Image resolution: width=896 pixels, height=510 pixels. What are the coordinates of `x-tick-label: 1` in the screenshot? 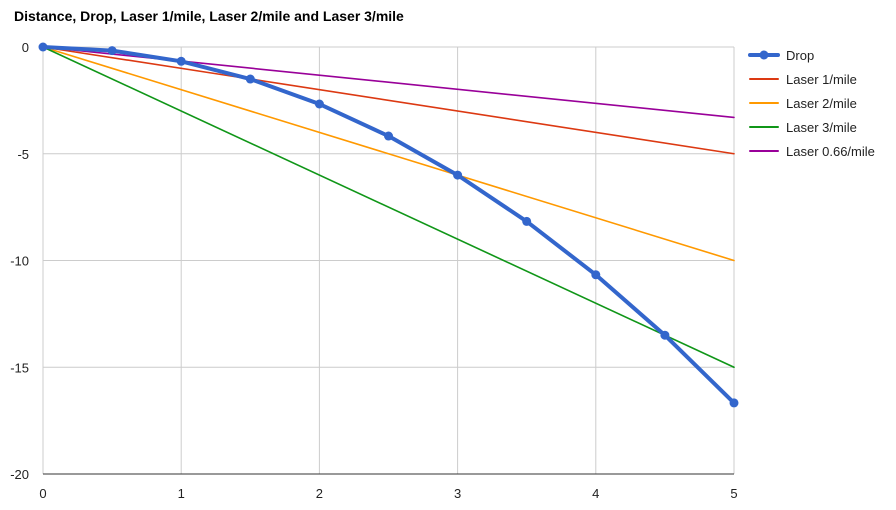 It's located at (181, 493).